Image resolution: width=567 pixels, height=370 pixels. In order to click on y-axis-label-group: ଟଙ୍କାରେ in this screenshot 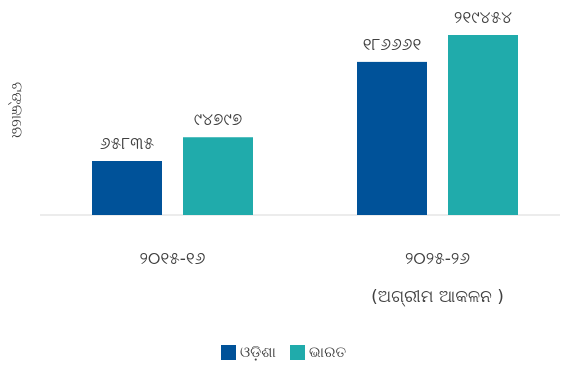, I will do `click(17, 110)`.